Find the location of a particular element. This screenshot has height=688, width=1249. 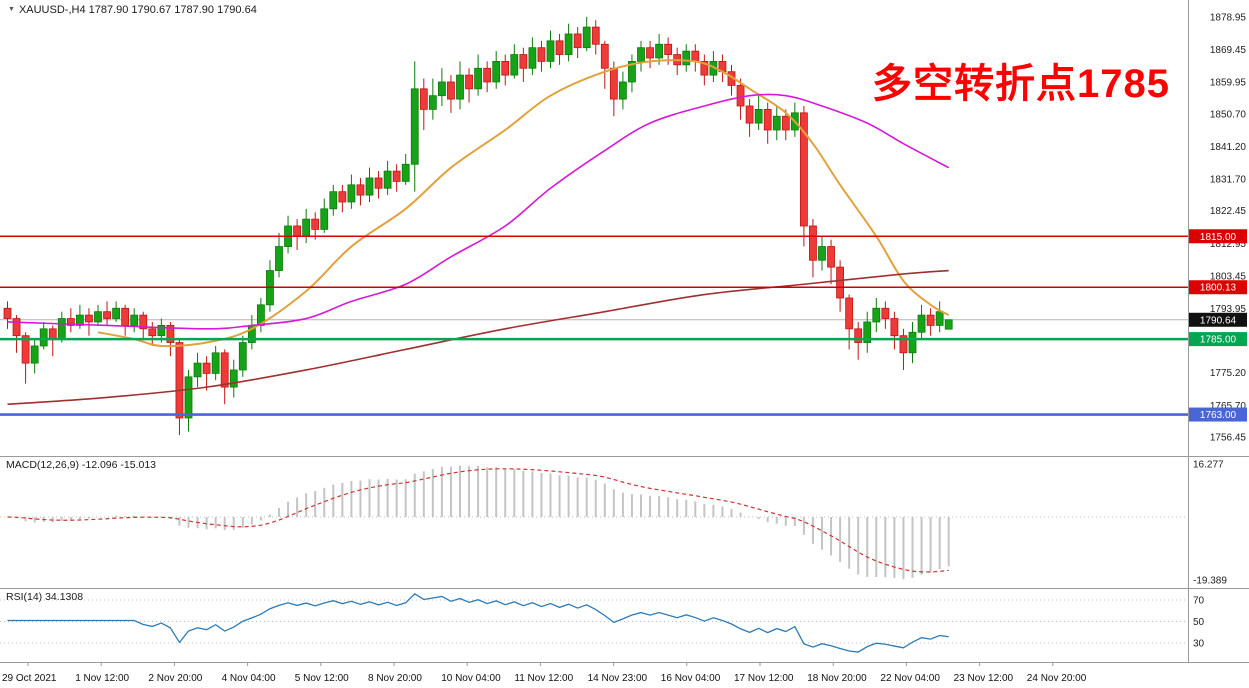

rsi-line is located at coordinates (478, 622).